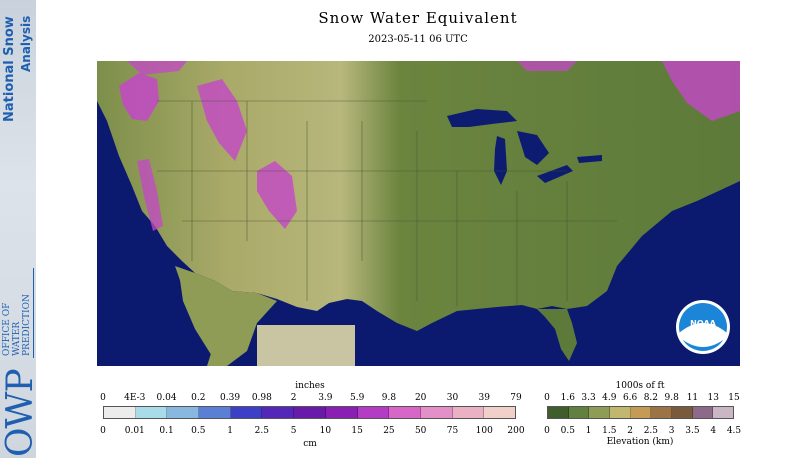 The width and height of the screenshot is (801, 458). Describe the element at coordinates (640, 386) in the screenshot. I see `elevation-unit-ft: 1000s of ft` at that location.